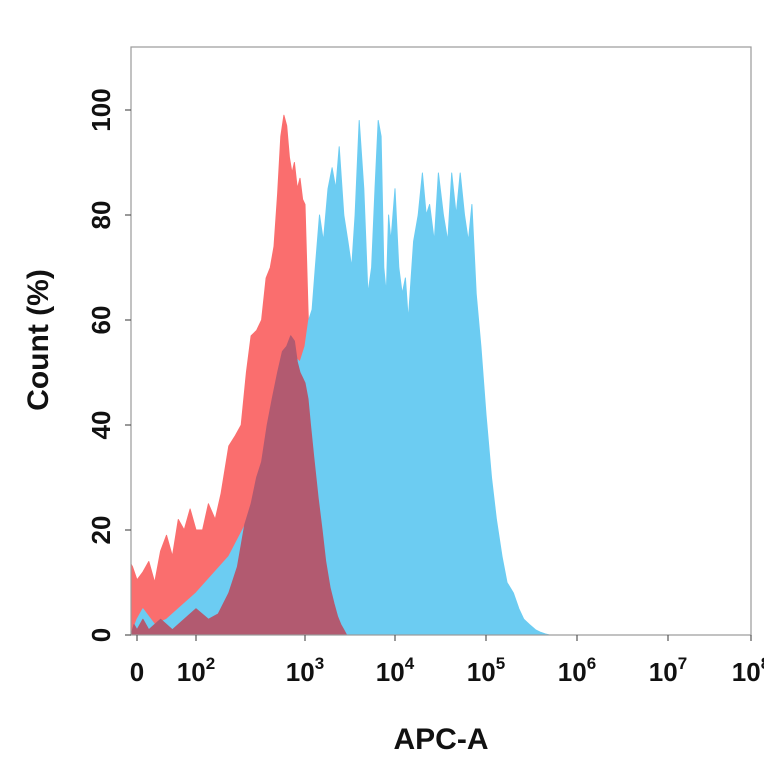  Describe the element at coordinates (108, 365) in the screenshot. I see `y-axis-ticks: 0 20 40 60 80 100` at that location.